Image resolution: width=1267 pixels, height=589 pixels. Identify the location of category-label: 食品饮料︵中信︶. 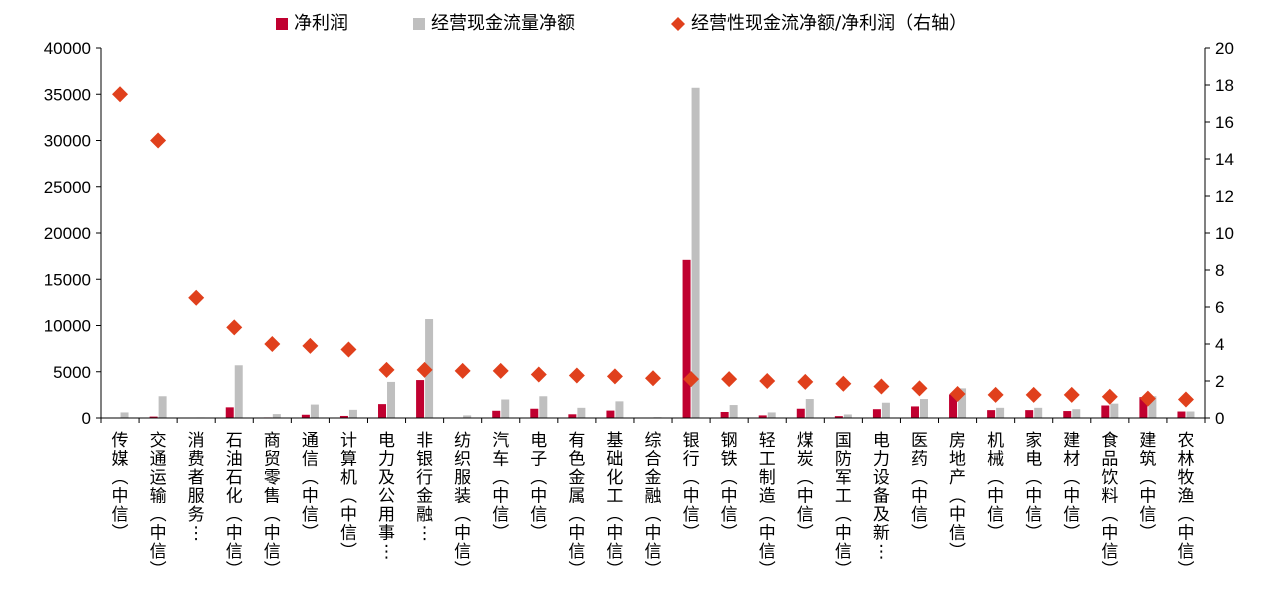
(1109, 506).